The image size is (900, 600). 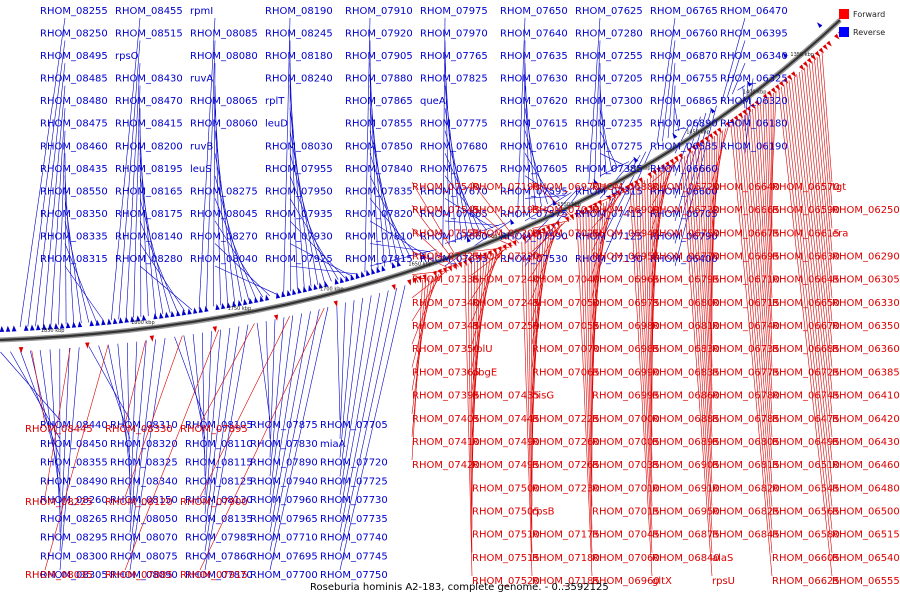 What do you see at coordinates (626, 488) in the screenshot?
I see `gene-label: RHOM_07010` at bounding box center [626, 488].